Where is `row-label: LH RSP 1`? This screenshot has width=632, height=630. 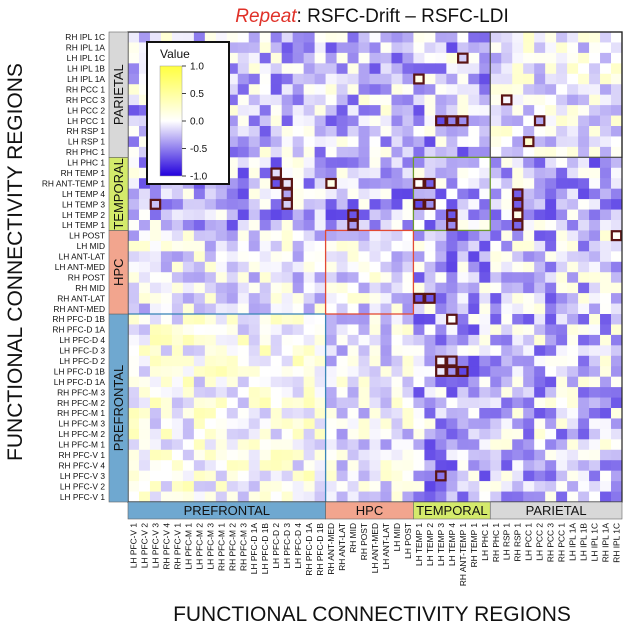
row-label: LH RSP 1 is located at coordinates (86, 142).